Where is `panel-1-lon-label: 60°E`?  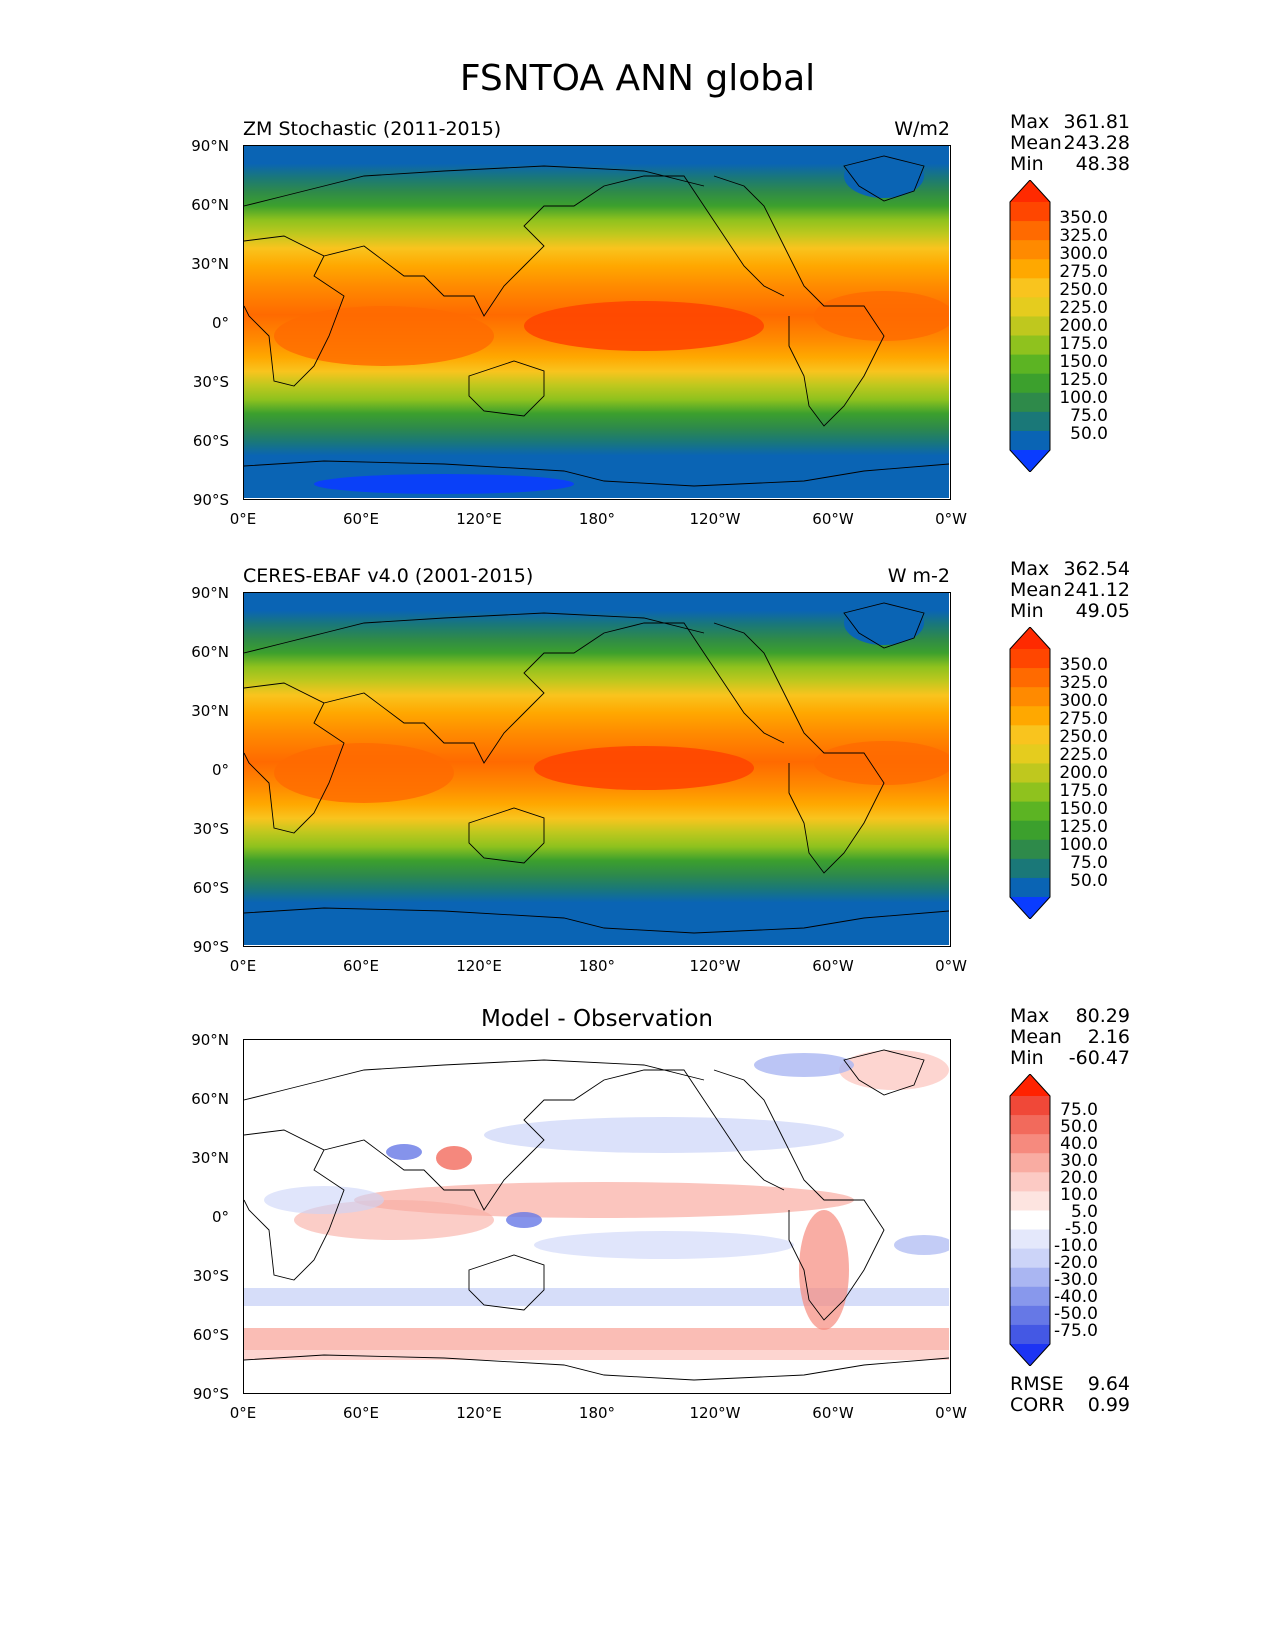 panel-1-lon-label: 60°E is located at coordinates (361, 519).